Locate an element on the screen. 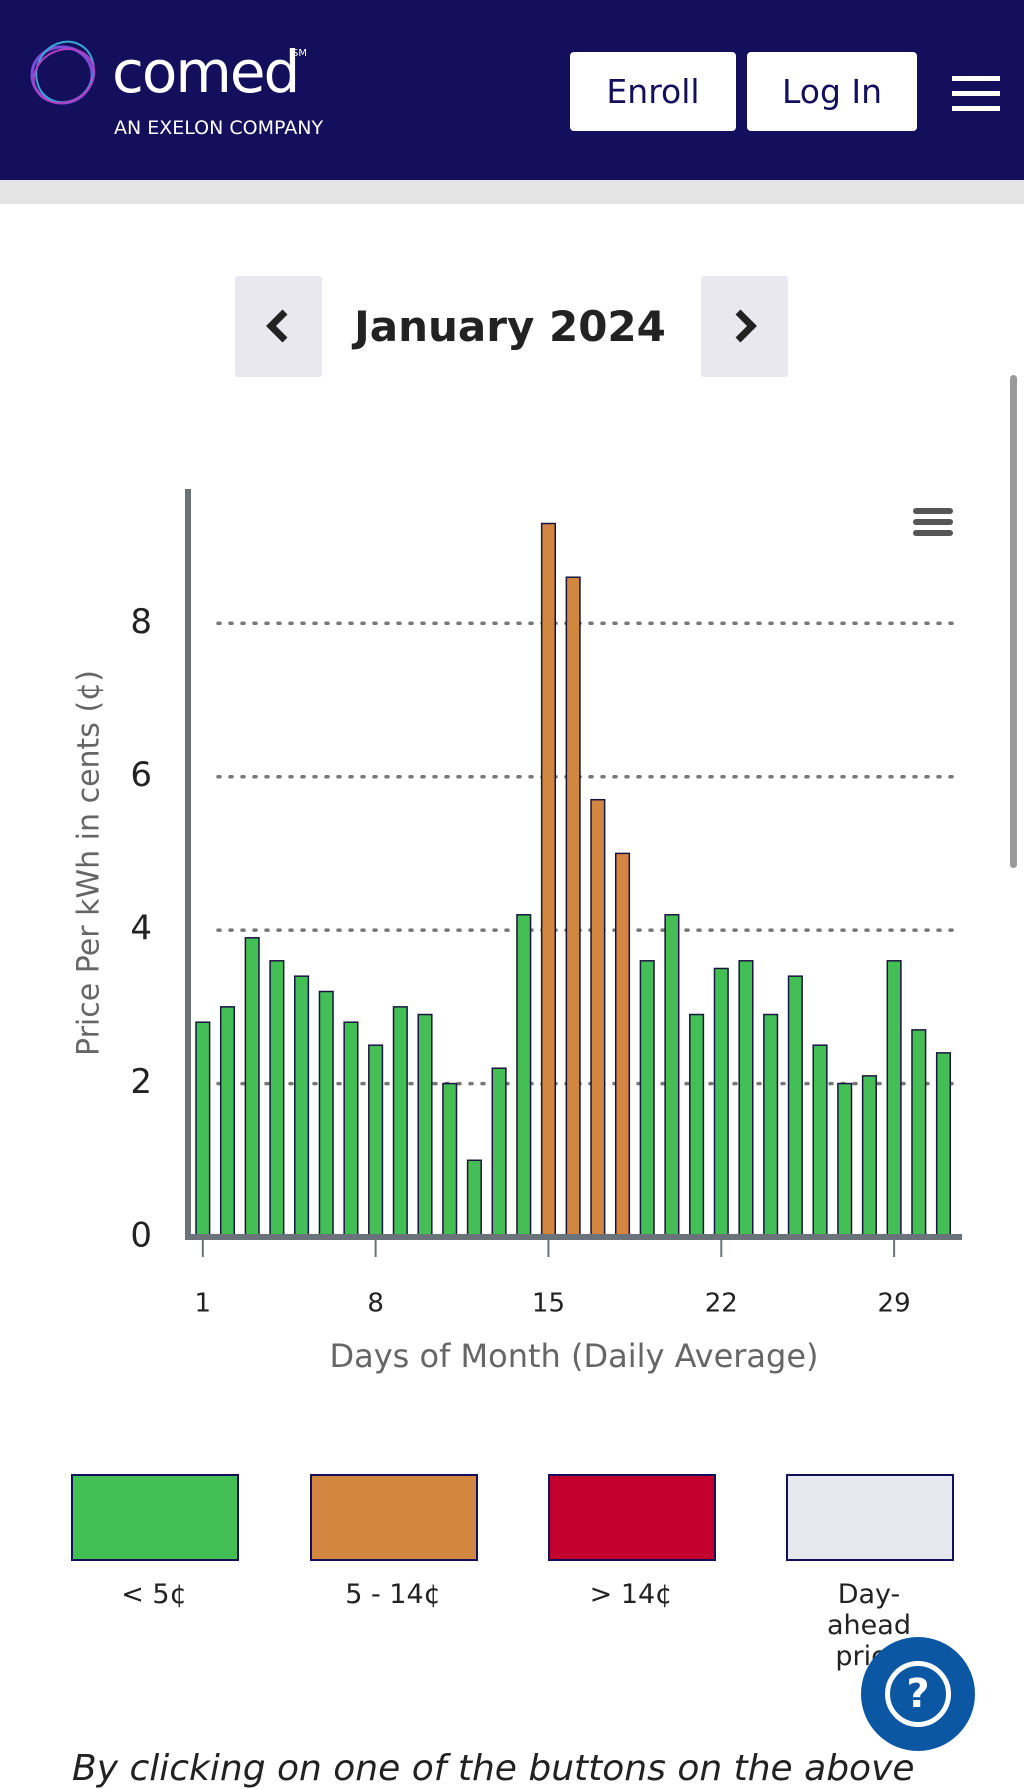 This screenshot has width=1024, height=1789. legend-item: < 5¢ is located at coordinates (155, 1542).